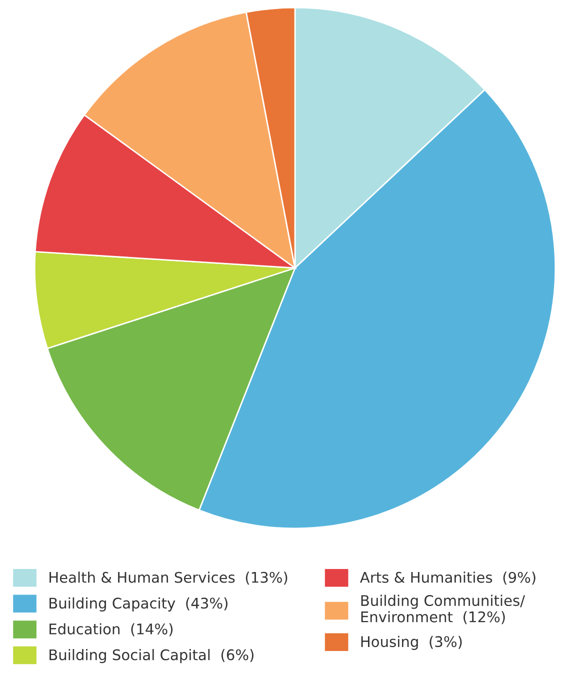  I want to click on legend-label: Arts & Humanities (9%), so click(448, 578).